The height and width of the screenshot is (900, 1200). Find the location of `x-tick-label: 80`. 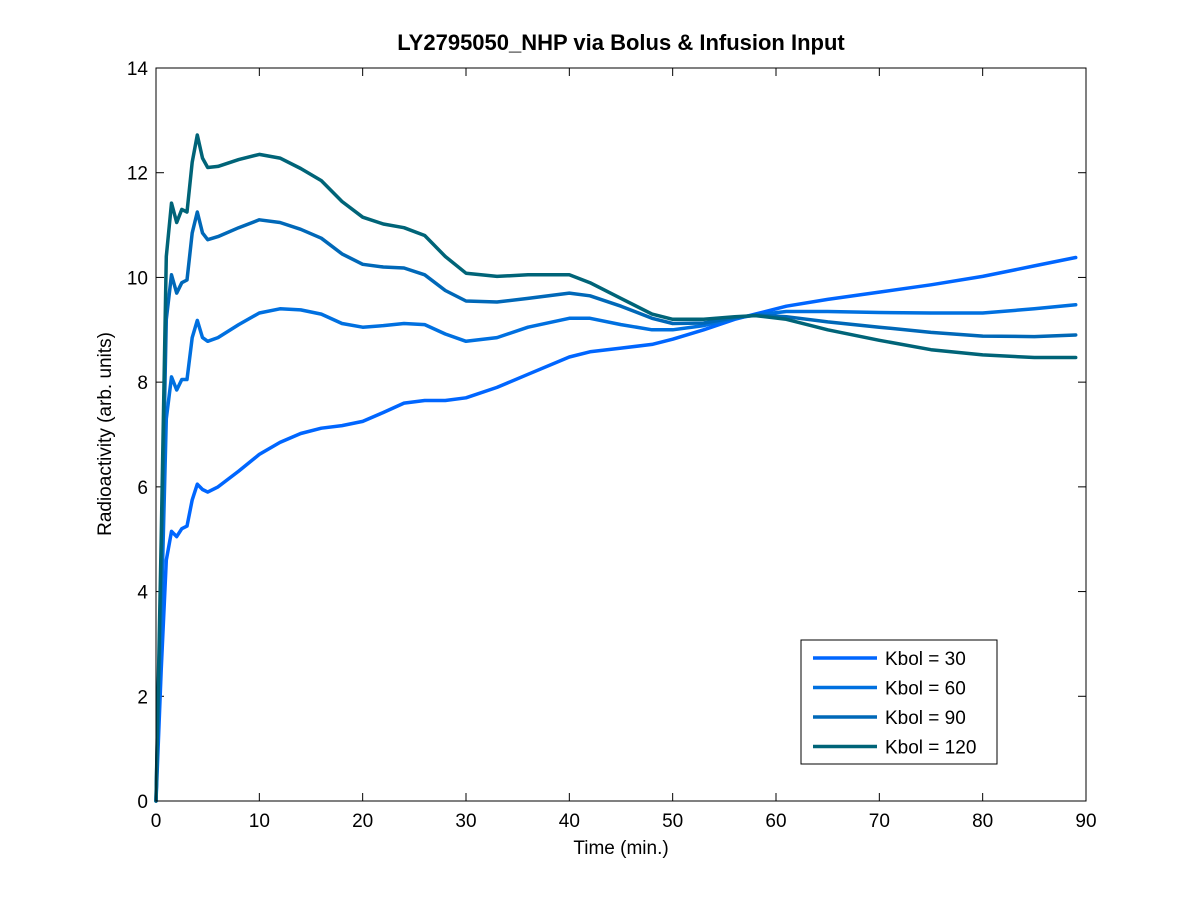

x-tick-label: 80 is located at coordinates (982, 821).